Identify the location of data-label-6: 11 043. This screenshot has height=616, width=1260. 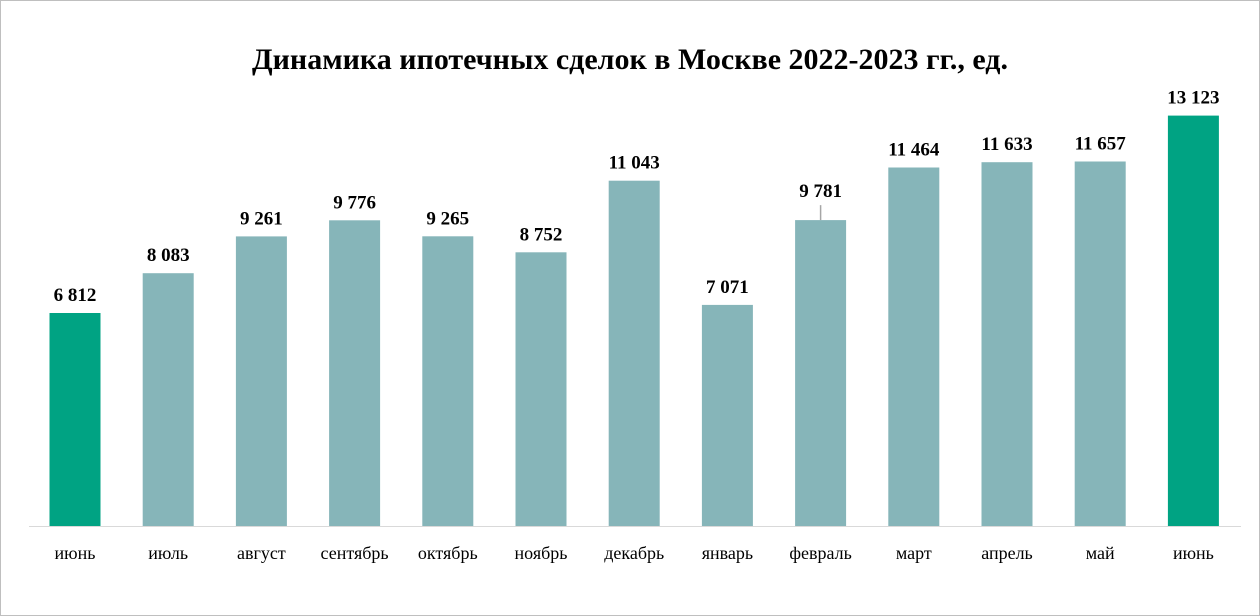
(634, 163).